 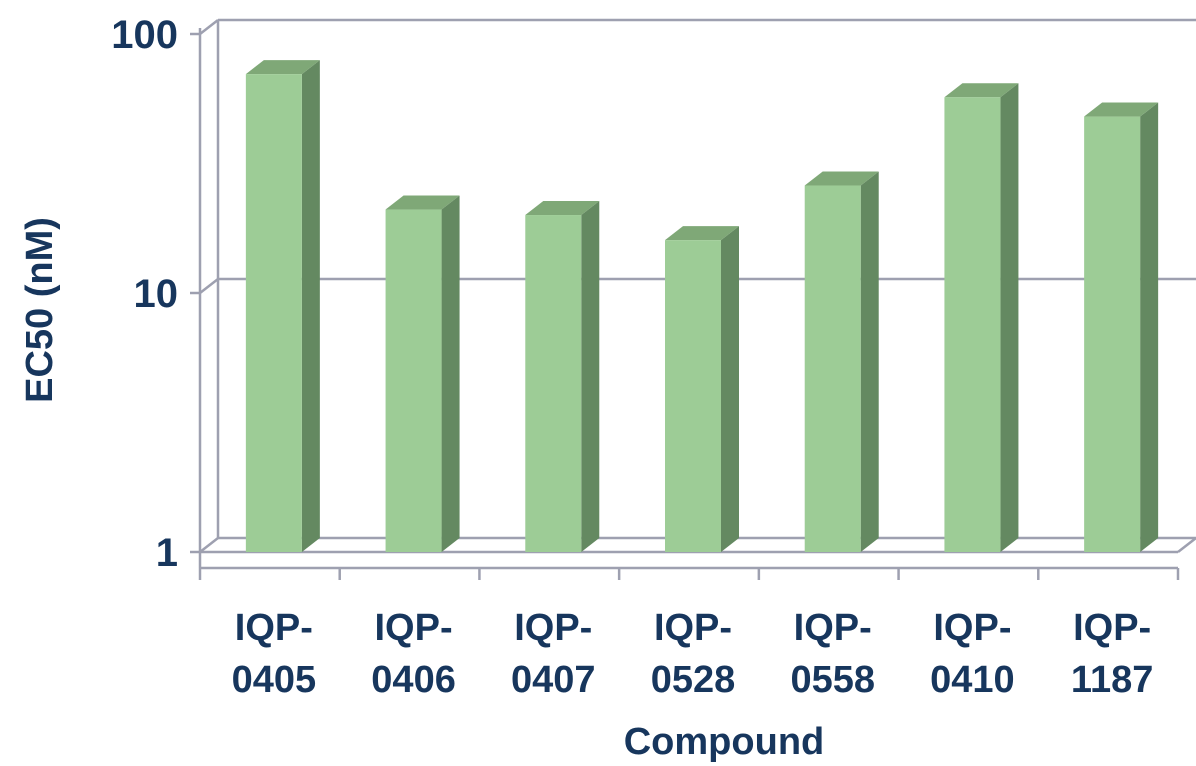 What do you see at coordinates (1112, 680) in the screenshot?
I see `x-tick-label: 1187` at bounding box center [1112, 680].